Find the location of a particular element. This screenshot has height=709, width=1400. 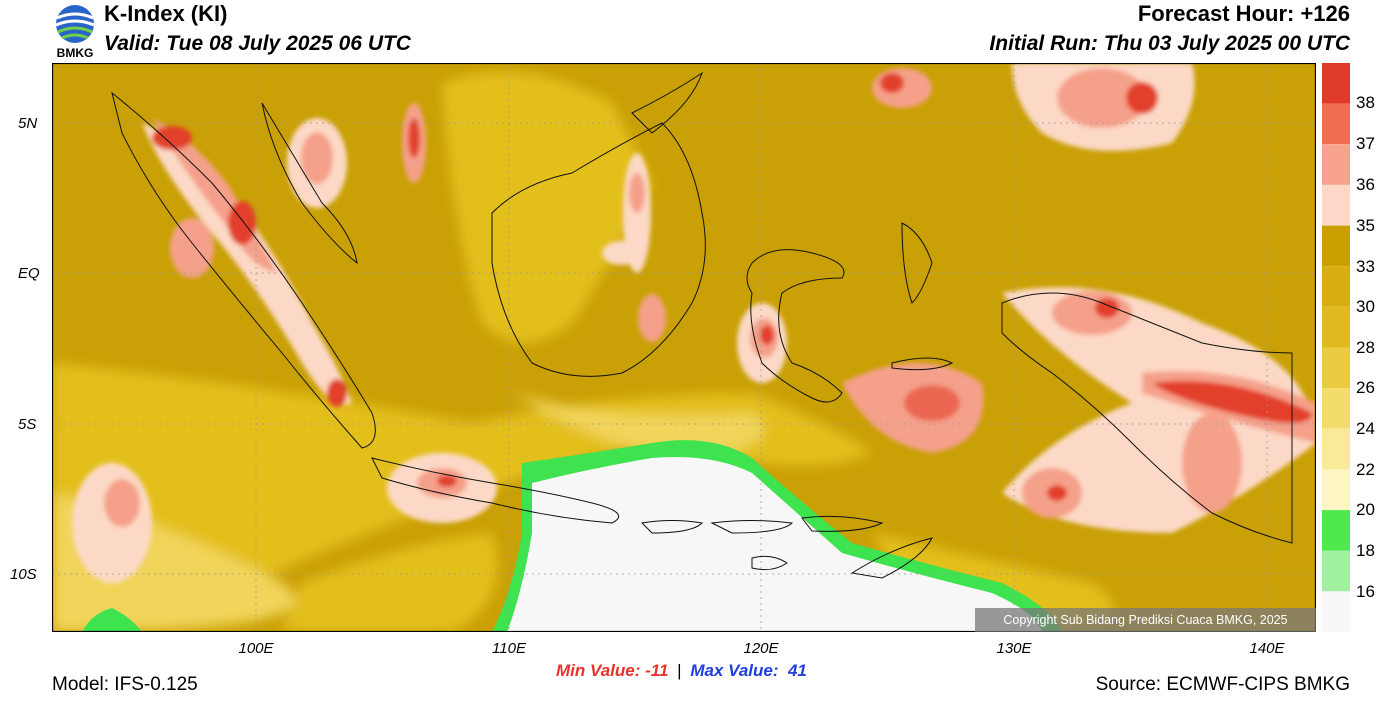

colorbar-label: 24 is located at coordinates (1365, 428).